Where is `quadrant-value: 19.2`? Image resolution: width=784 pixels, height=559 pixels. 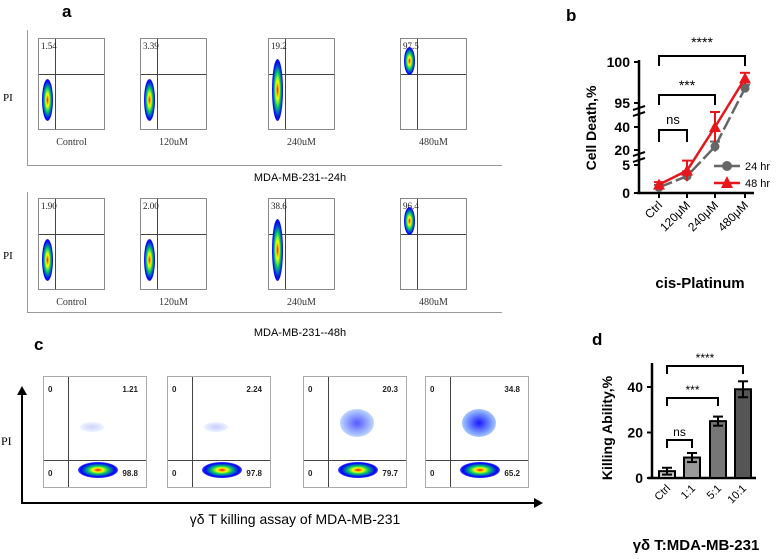
quadrant-value: 19.2 is located at coordinates (279, 46).